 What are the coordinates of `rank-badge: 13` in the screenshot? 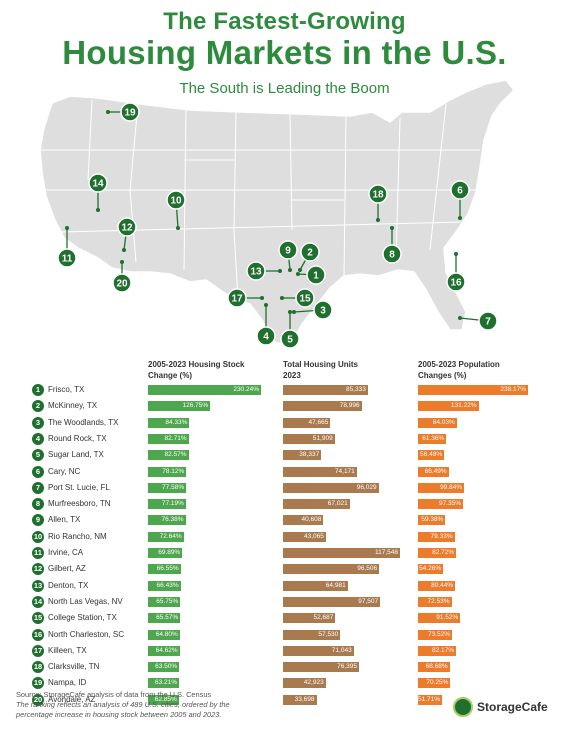 It's located at (38, 585).